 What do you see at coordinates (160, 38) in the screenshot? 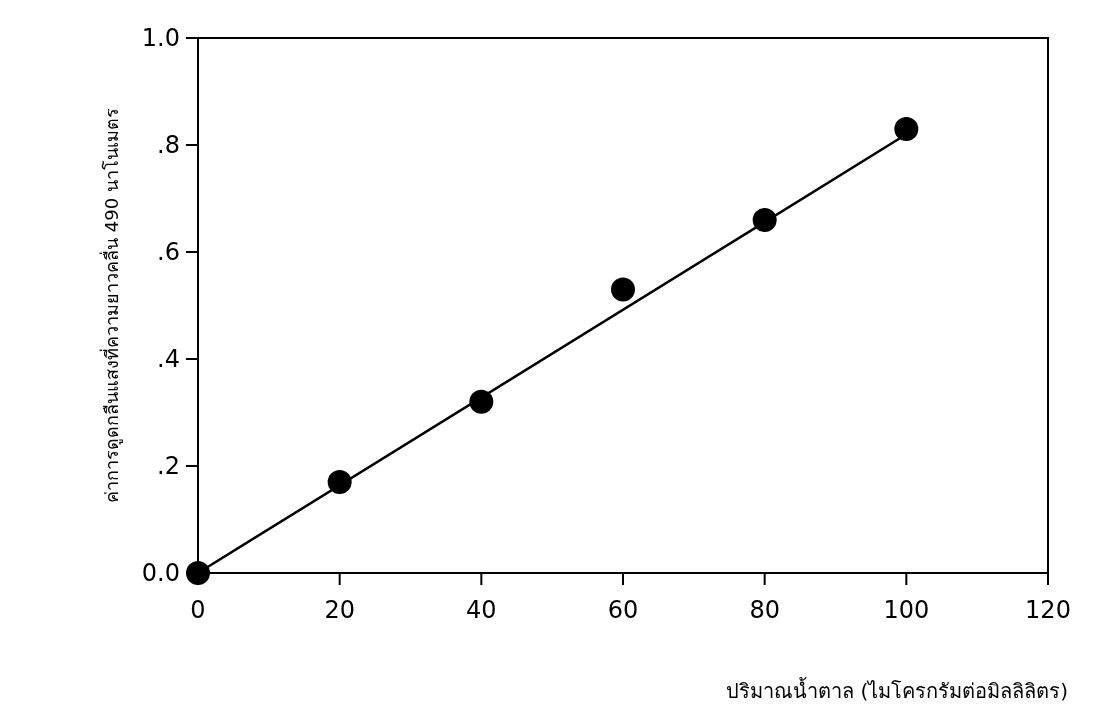
I see `y-tick-label: 1.0` at bounding box center [160, 38].